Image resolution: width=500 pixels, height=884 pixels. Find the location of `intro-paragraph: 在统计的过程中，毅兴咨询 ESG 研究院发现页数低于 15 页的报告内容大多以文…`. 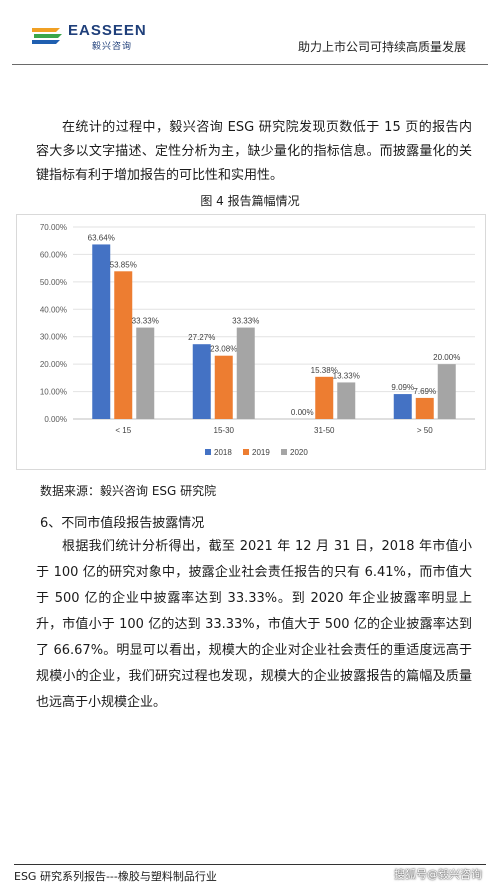

intro-paragraph: 在统计的过程中，毅兴咨询 ESG 研究院发现页数低于 15 页的报告内容大多以文… is located at coordinates (254, 151).